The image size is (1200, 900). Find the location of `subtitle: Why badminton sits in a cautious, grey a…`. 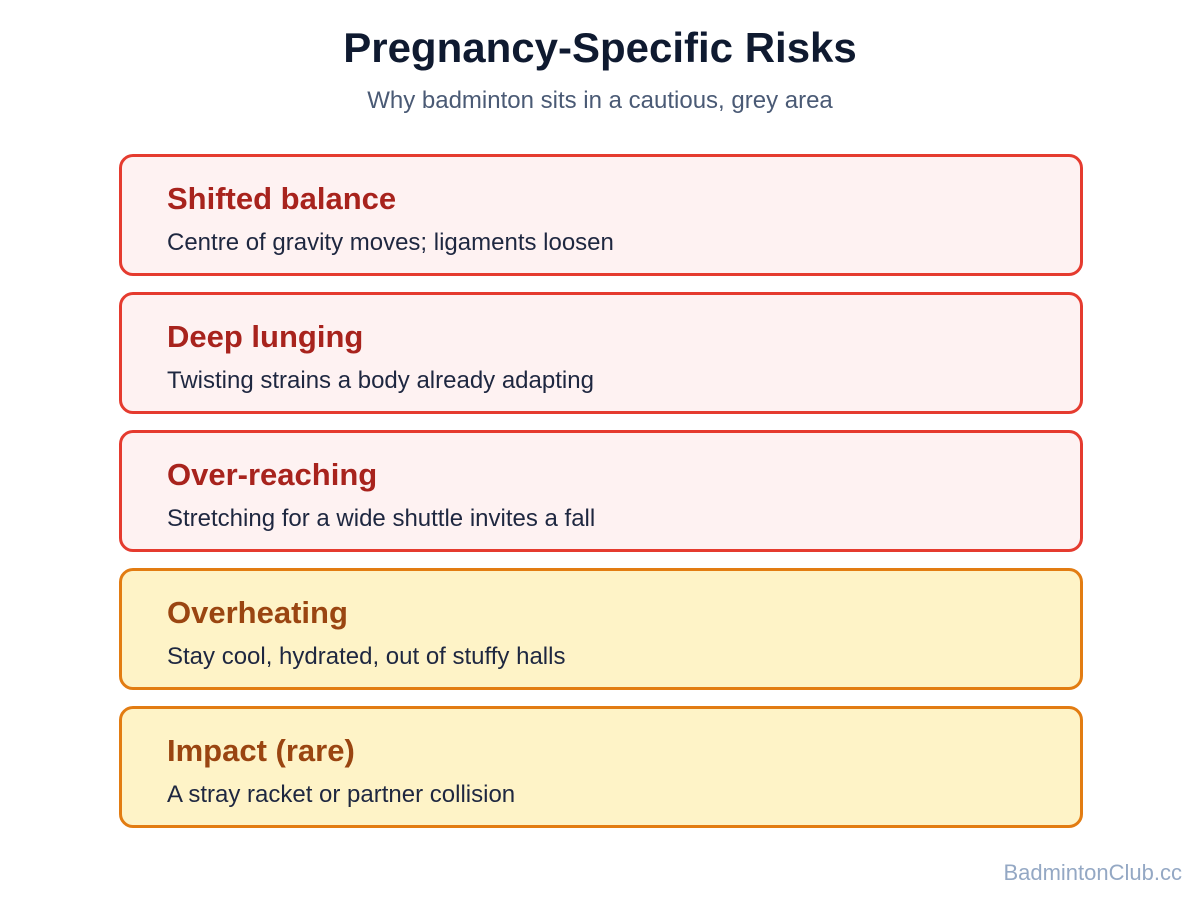

subtitle: Why badminton sits in a cautious, grey a… is located at coordinates (600, 100).